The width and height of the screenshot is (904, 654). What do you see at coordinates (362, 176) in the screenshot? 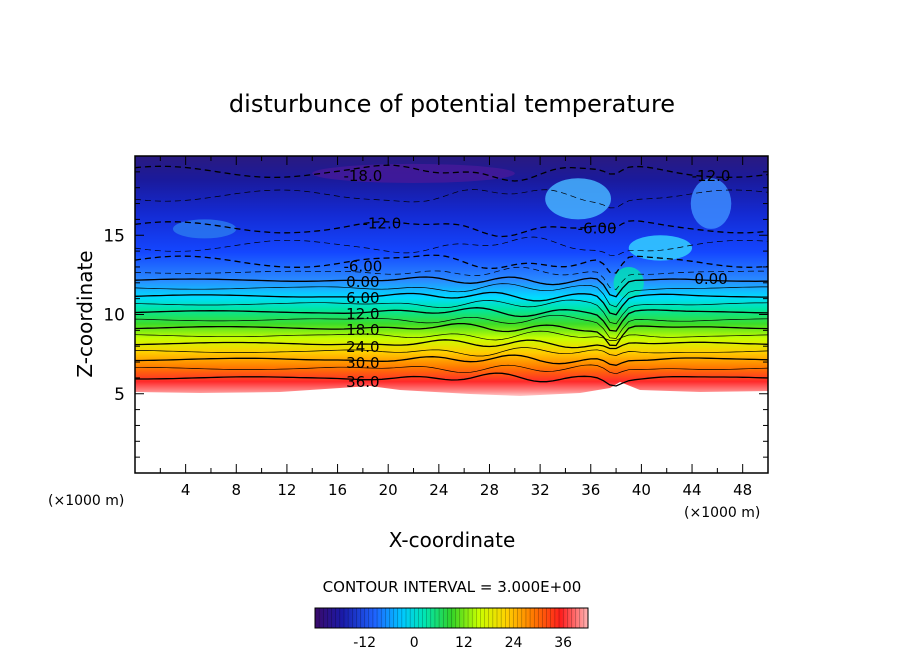
I see `contour-label: -18.0` at bounding box center [362, 176].